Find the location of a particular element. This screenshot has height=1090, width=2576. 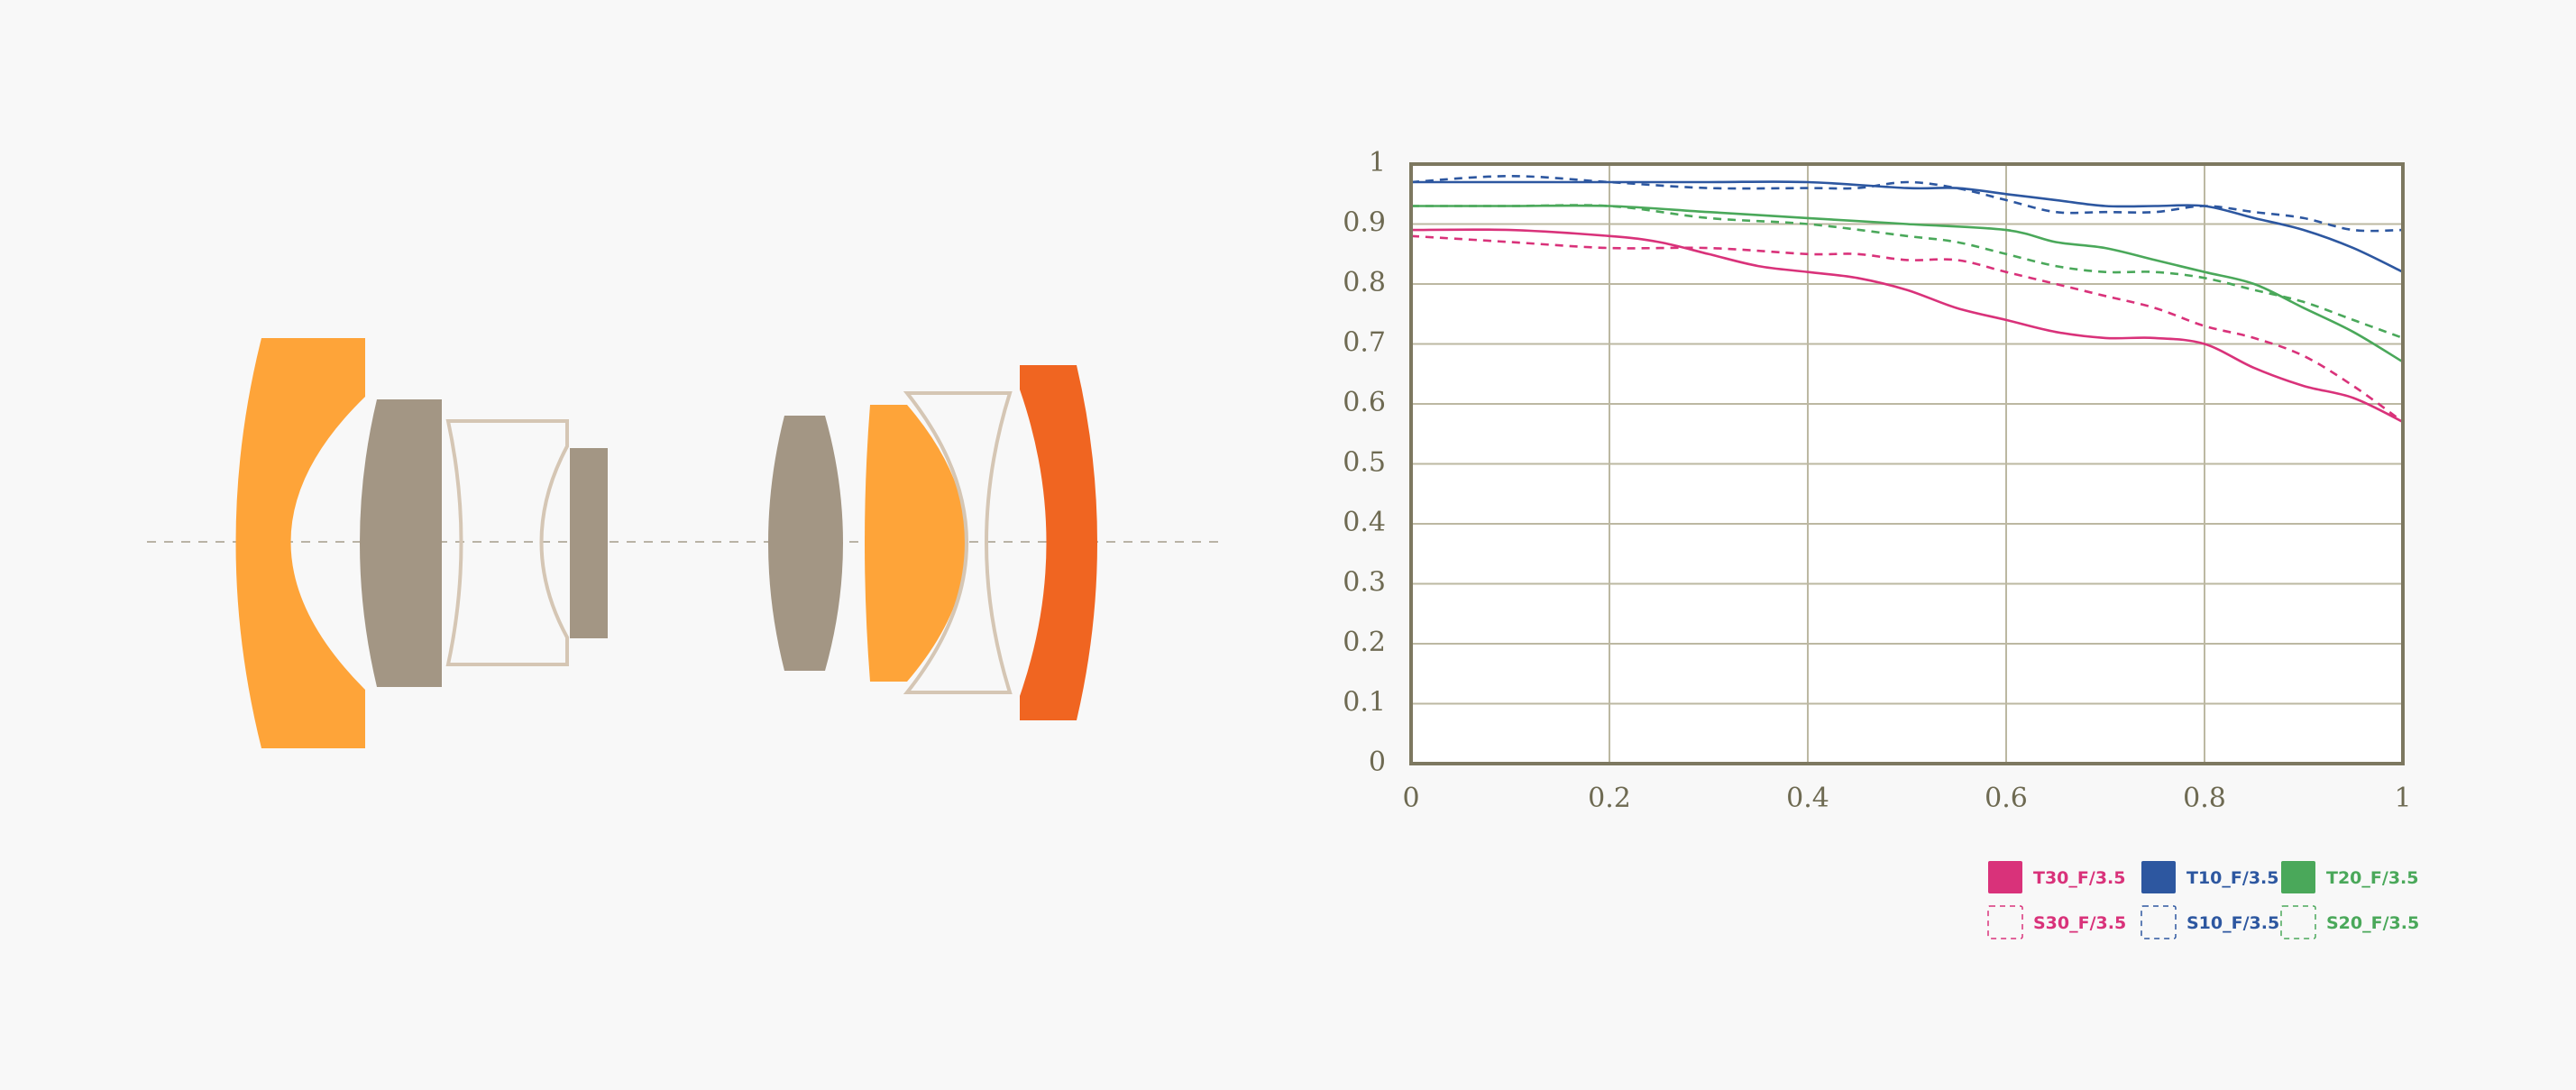

legend-label: T10_F/3.5 is located at coordinates (2232, 878).